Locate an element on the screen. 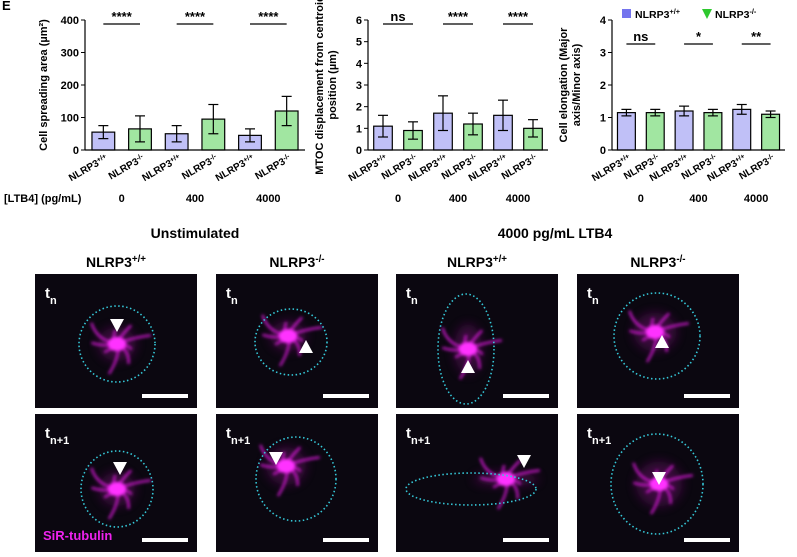 Image resolution: width=797 pixels, height=557 pixels. significance-label: **** is located at coordinates (518, 16).